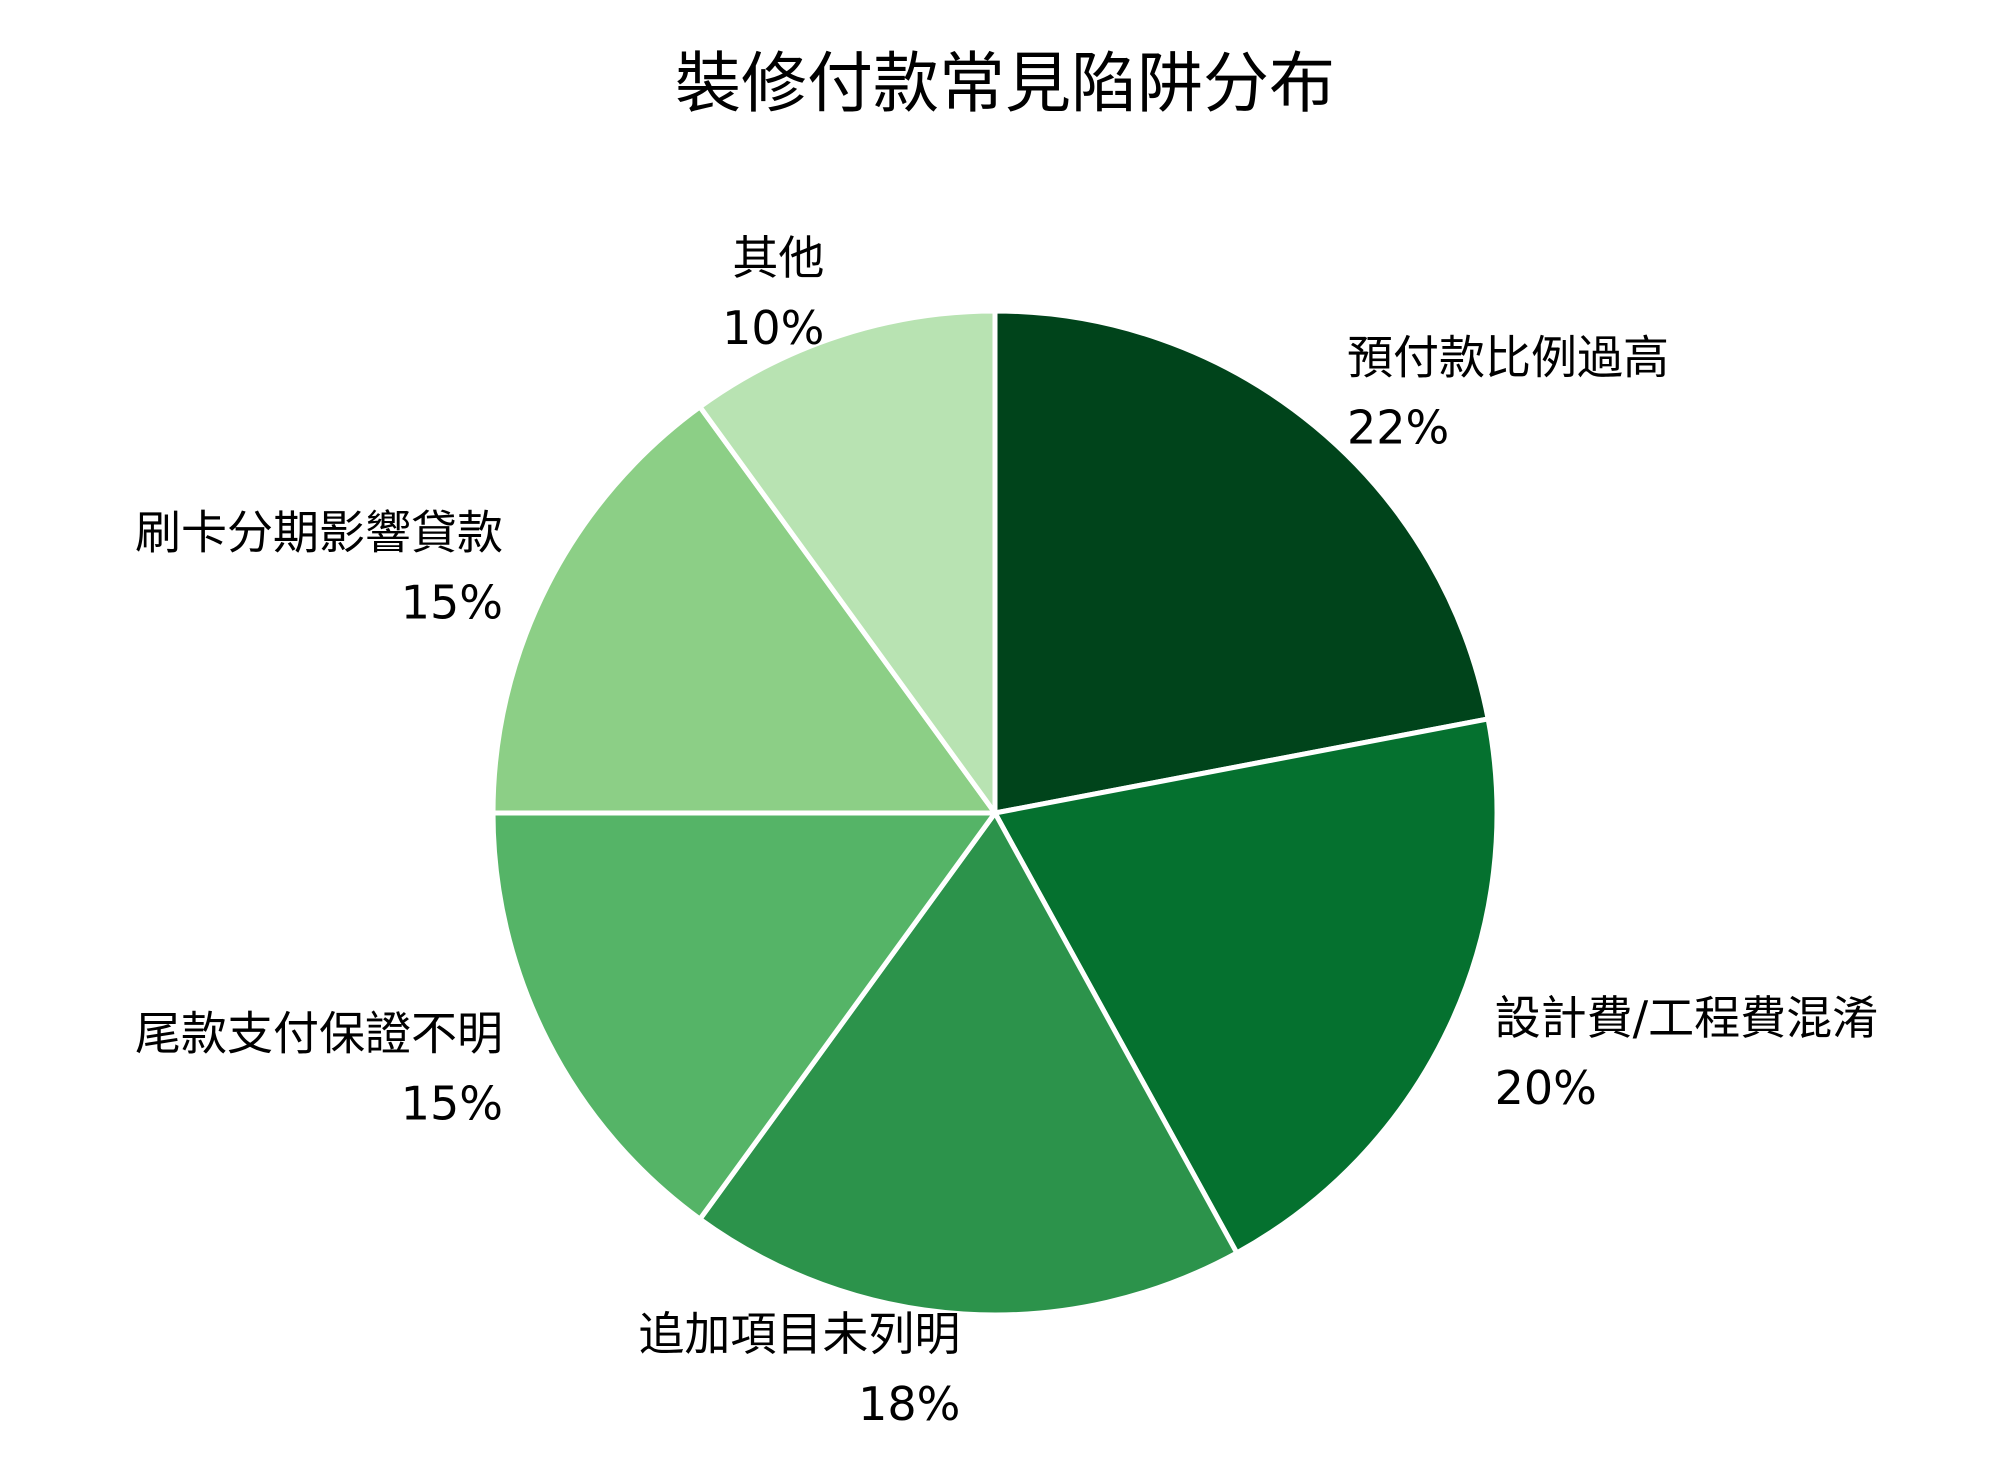  Describe the element at coordinates (778, 258) in the screenshot. I see `slice-category-label: 其他` at that location.